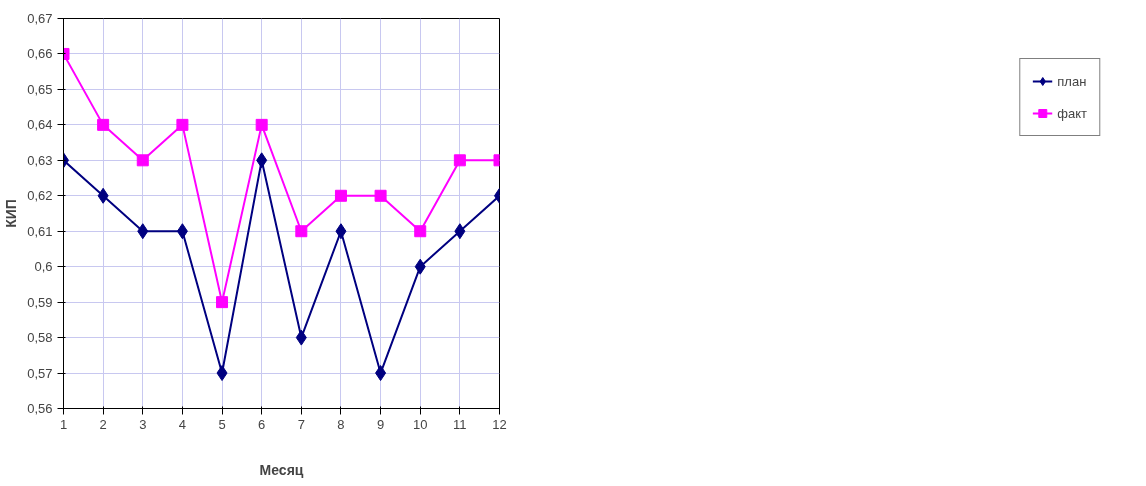  I want to click on y-tick-label: 0,66, so click(40, 54).